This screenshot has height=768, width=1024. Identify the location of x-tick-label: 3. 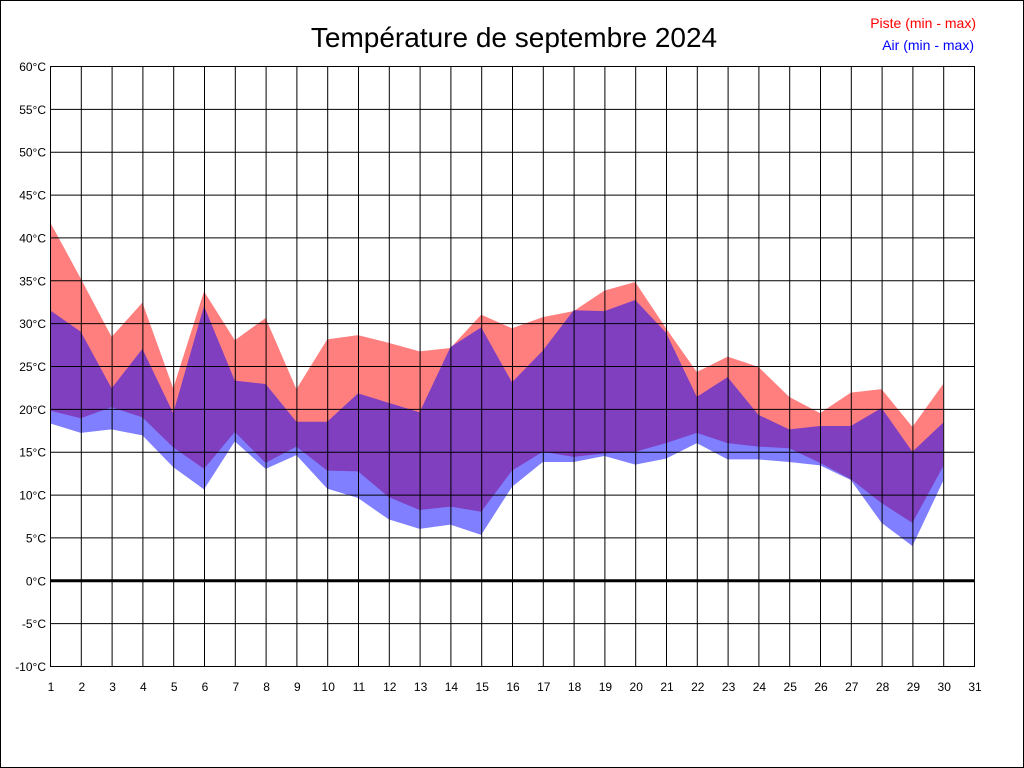
(112, 687).